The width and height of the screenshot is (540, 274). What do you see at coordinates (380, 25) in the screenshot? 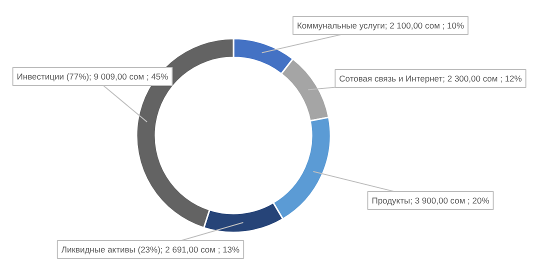
I see `slice-label: Коммунальные услуги; 2 100,00 сом ; 10%` at bounding box center [380, 25].